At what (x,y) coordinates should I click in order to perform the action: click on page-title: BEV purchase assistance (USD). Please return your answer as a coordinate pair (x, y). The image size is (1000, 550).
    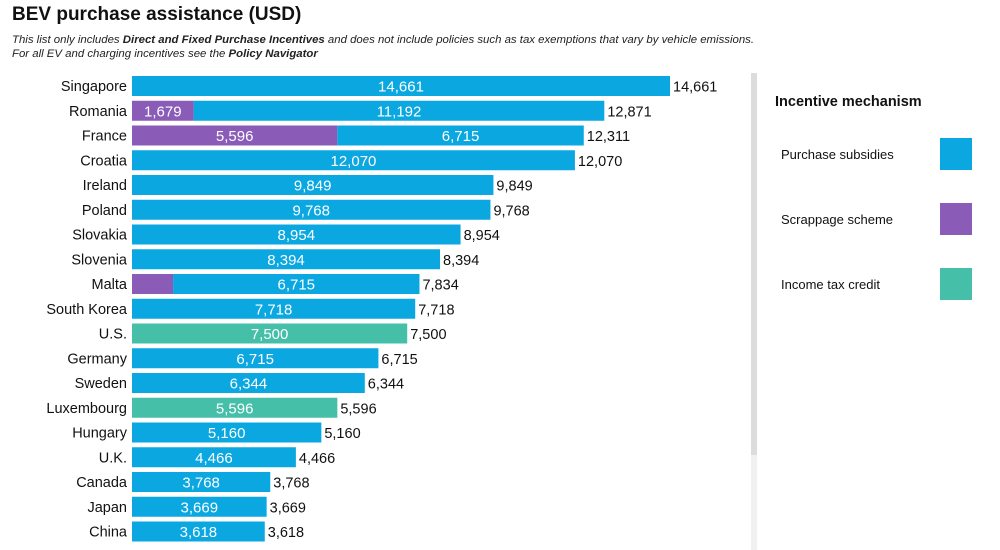
    Looking at the image, I should click on (157, 14).